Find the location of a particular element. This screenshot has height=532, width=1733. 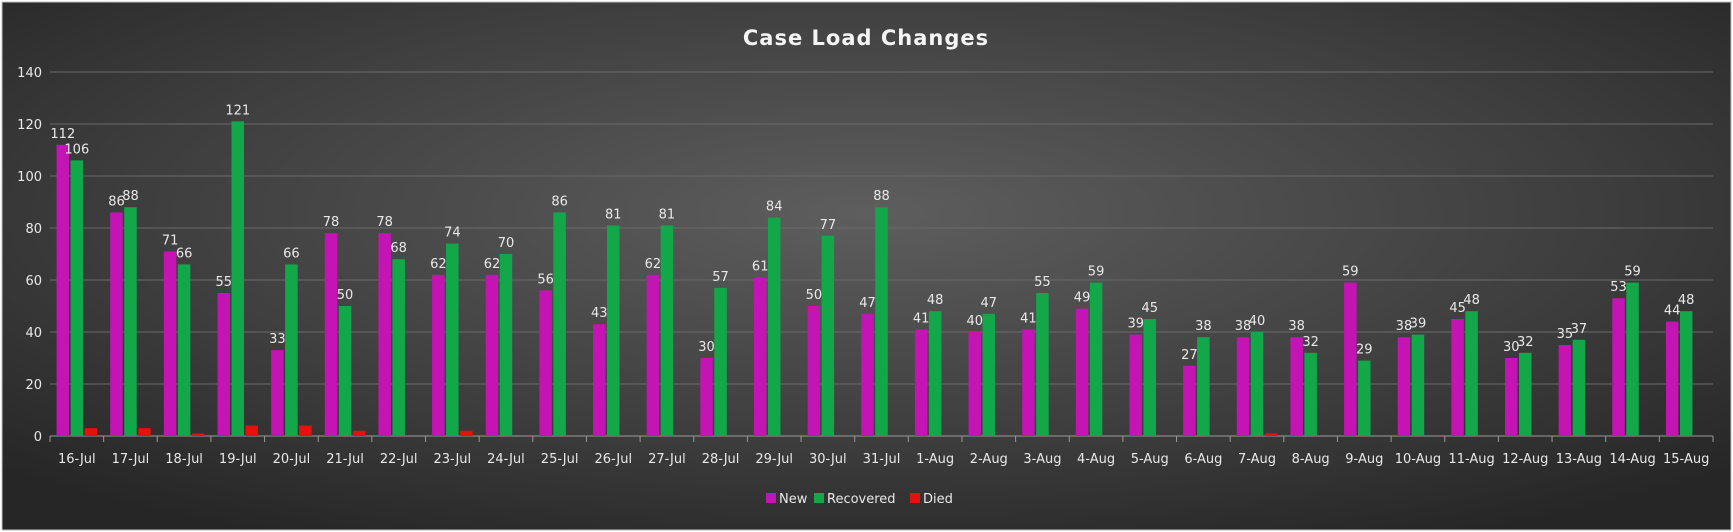

data-label: 29 is located at coordinates (1364, 350).